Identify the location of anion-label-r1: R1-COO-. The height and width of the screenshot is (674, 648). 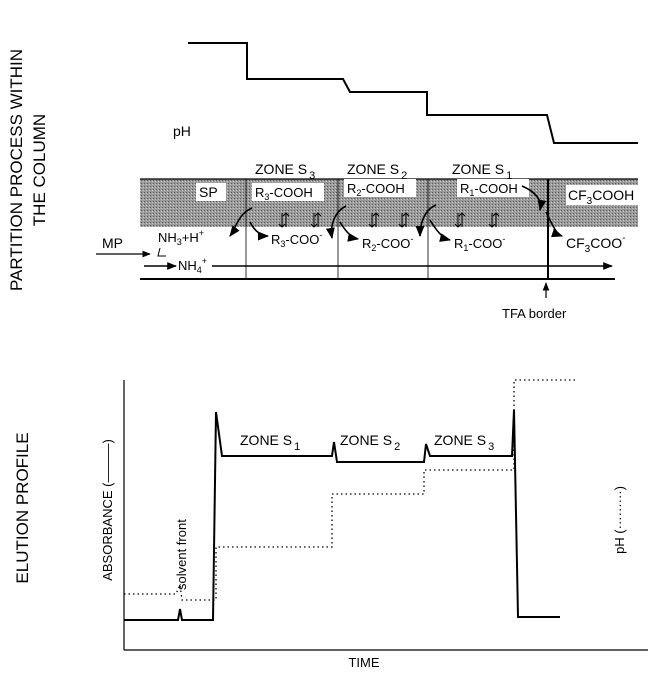
(479, 243).